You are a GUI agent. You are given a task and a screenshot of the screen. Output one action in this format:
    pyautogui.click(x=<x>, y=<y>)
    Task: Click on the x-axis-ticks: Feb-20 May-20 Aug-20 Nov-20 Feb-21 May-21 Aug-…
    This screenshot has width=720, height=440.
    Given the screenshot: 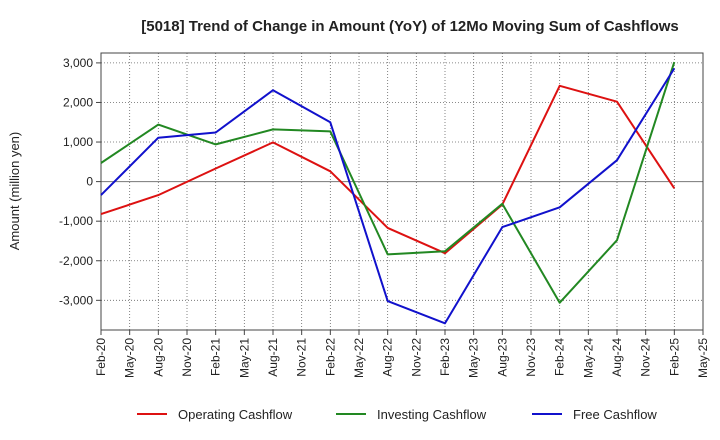 What is the action you would take?
    pyautogui.click(x=402, y=354)
    